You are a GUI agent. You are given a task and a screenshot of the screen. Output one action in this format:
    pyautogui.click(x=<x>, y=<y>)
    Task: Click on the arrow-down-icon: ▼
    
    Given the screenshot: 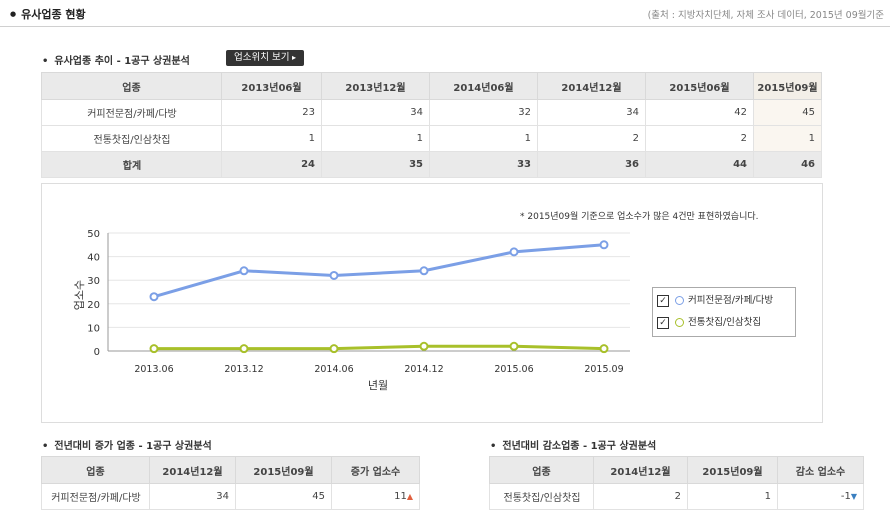 What is the action you would take?
    pyautogui.click(x=853, y=496)
    